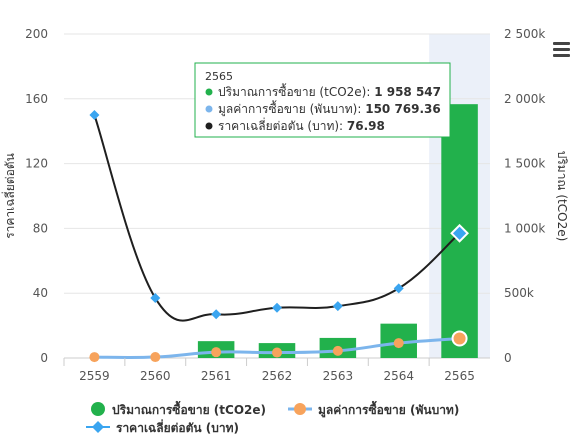  I want to click on tooltip-row-value: 150 769.36, so click(403, 109).